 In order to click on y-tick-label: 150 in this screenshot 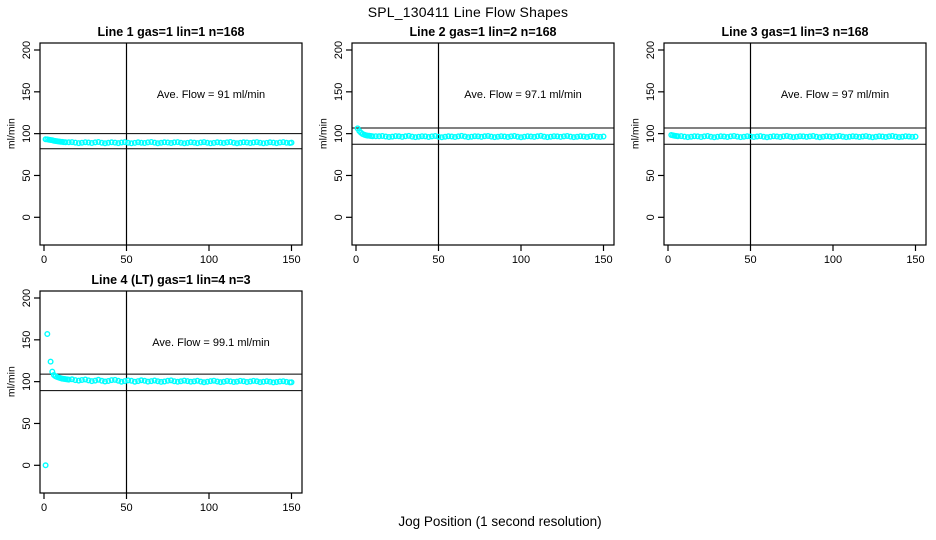, I will do `click(27, 340)`.